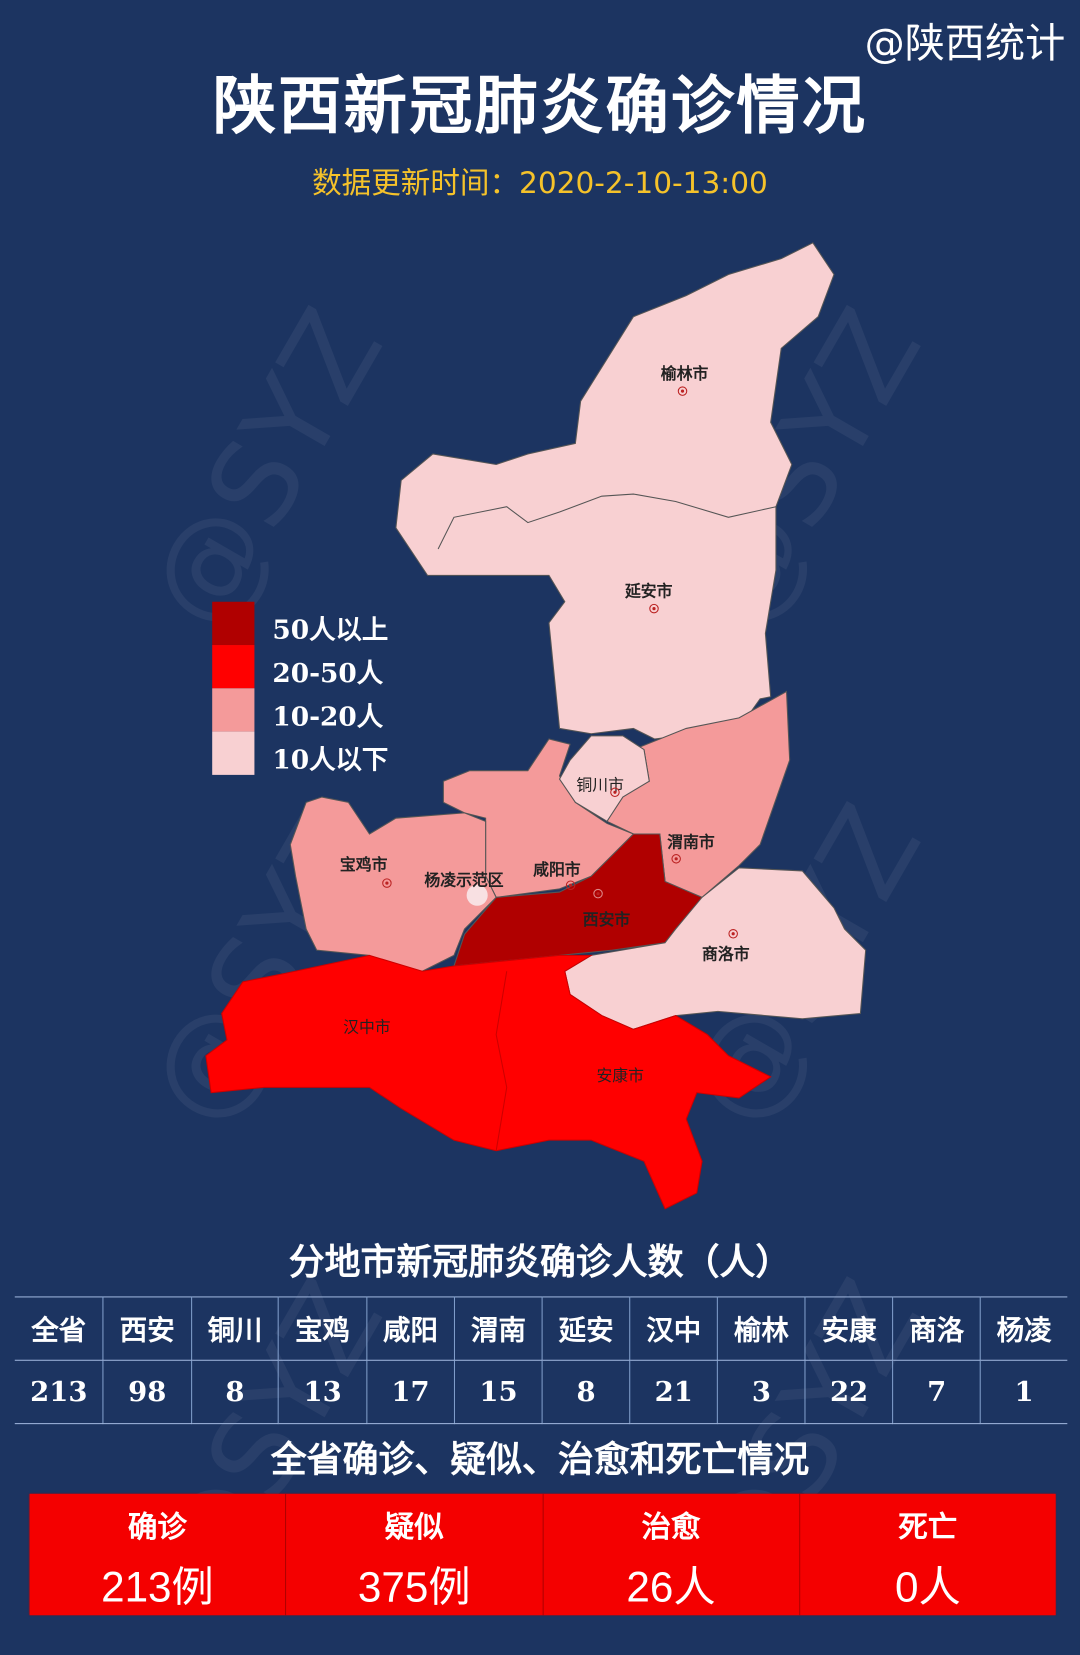  What do you see at coordinates (393, 885) in the screenshot?
I see `region-baoji` at bounding box center [393, 885].